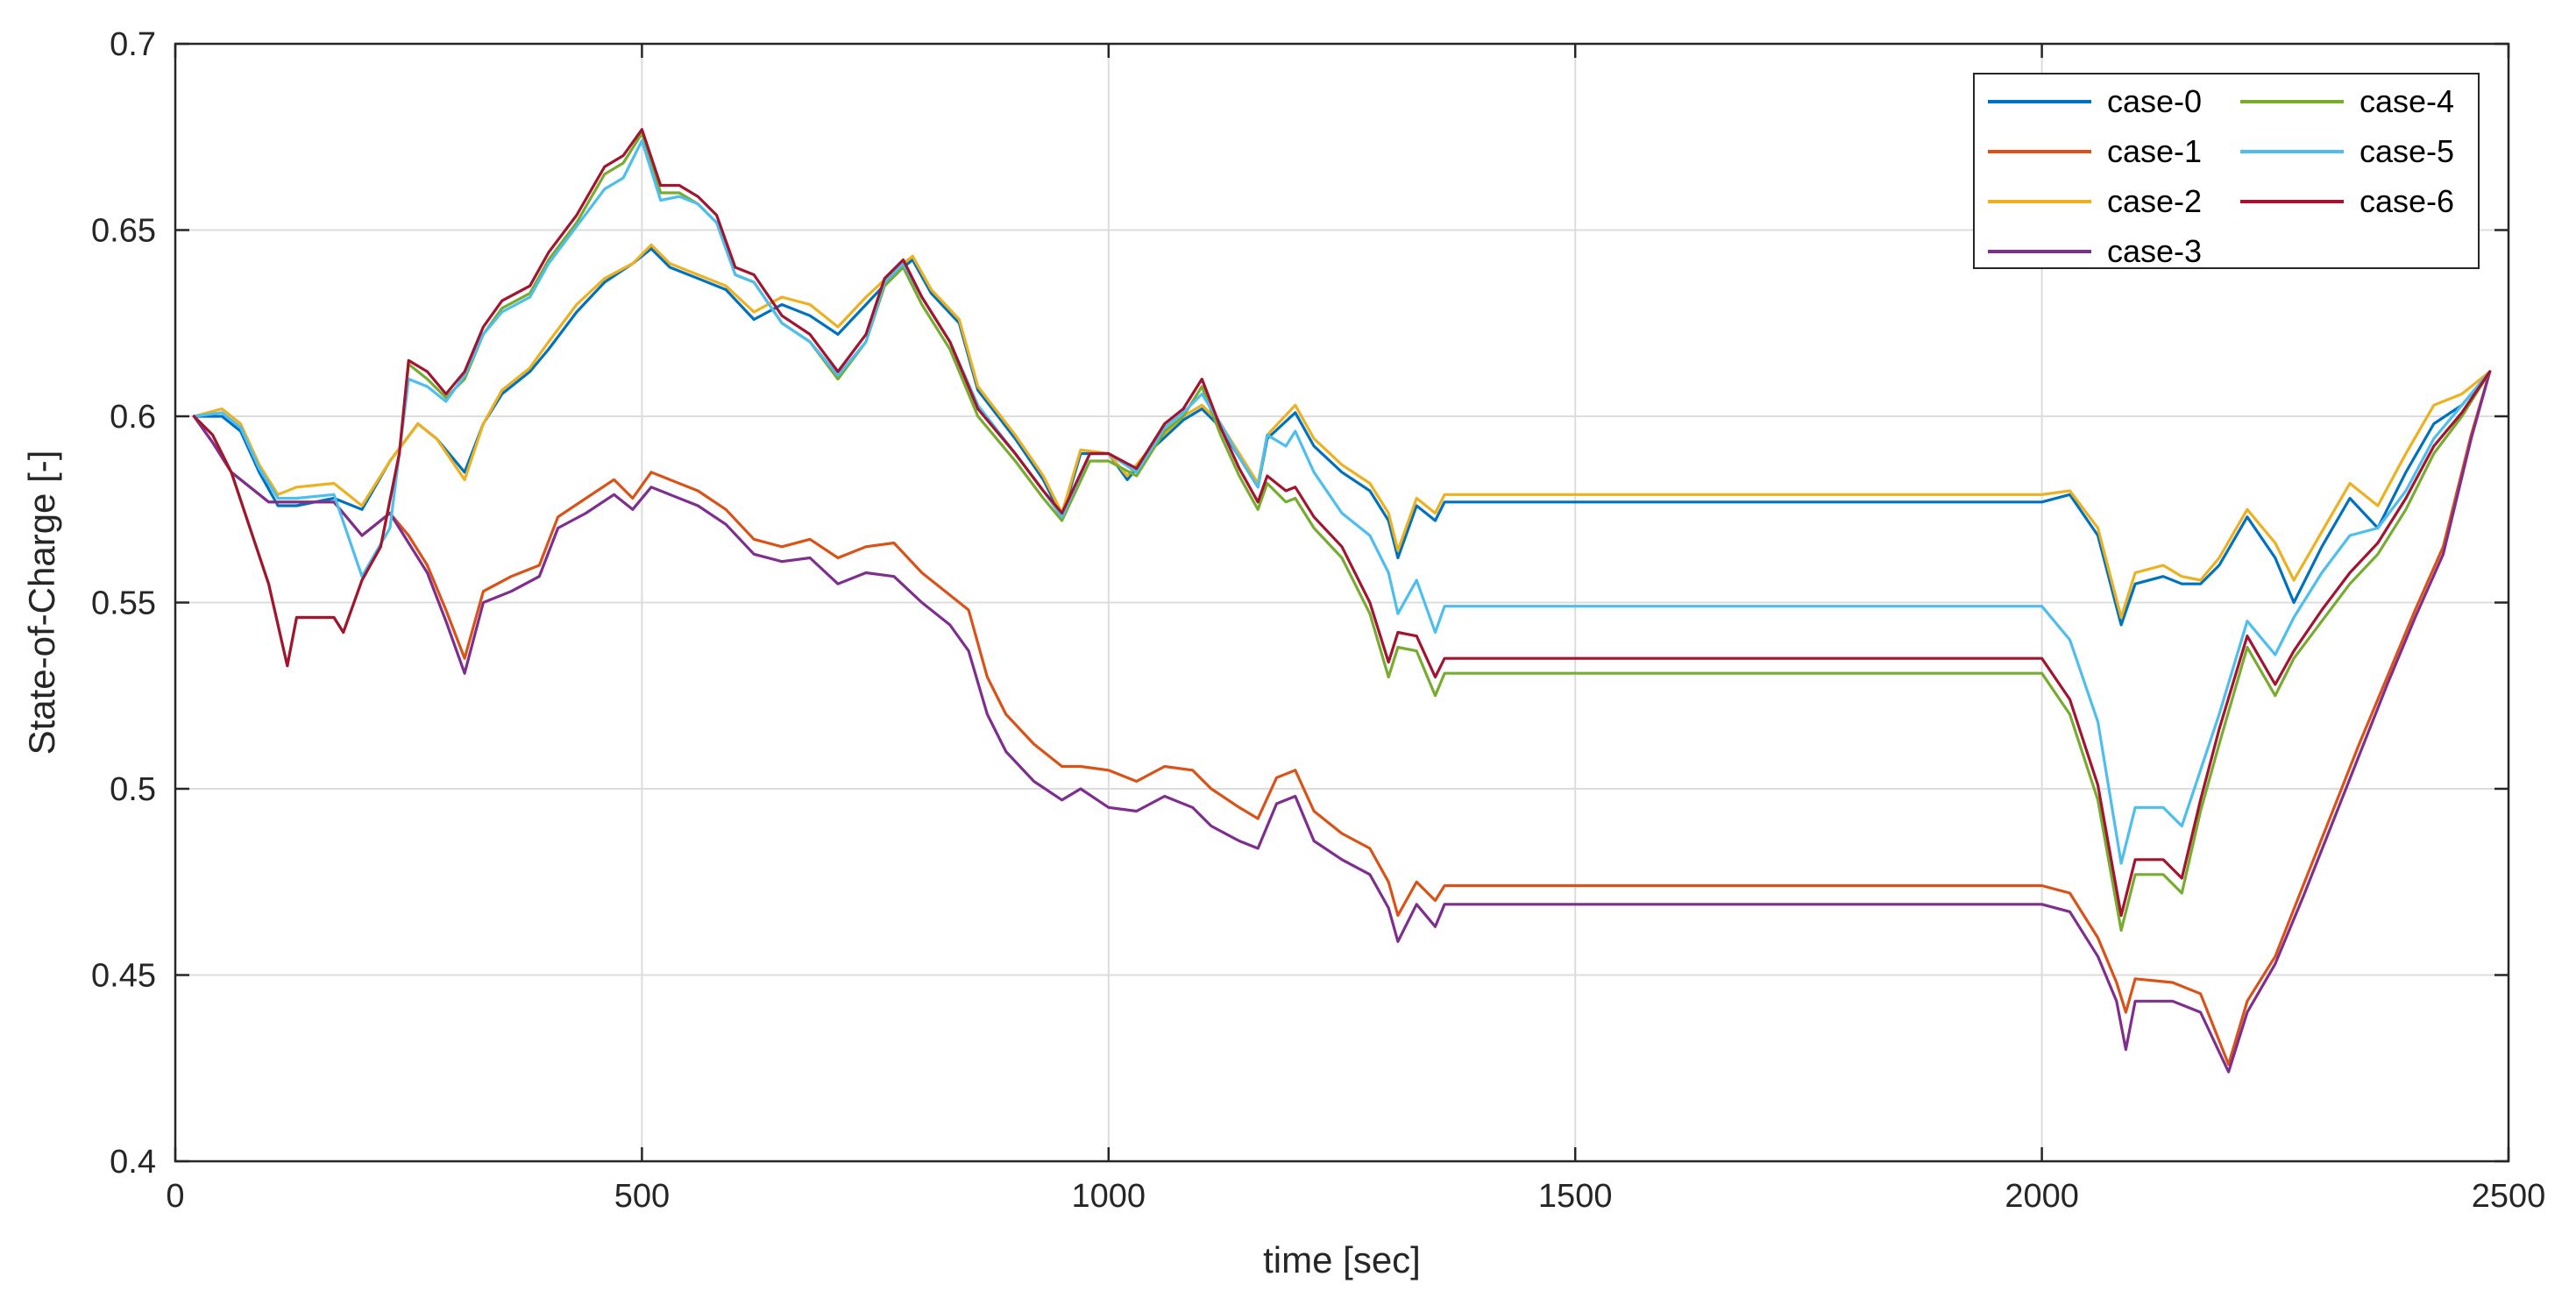 The width and height of the screenshot is (2576, 1298). Describe the element at coordinates (2154, 101) in the screenshot. I see `legend-label: case-0` at that location.